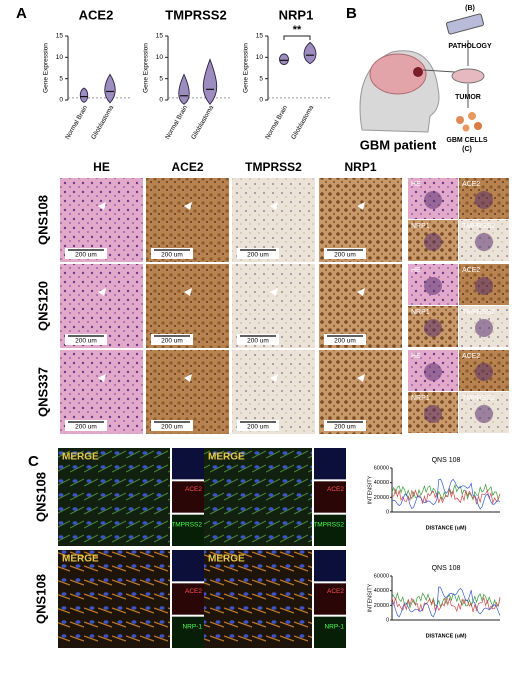  I want to click on row-label: QNS120, so click(42, 306).